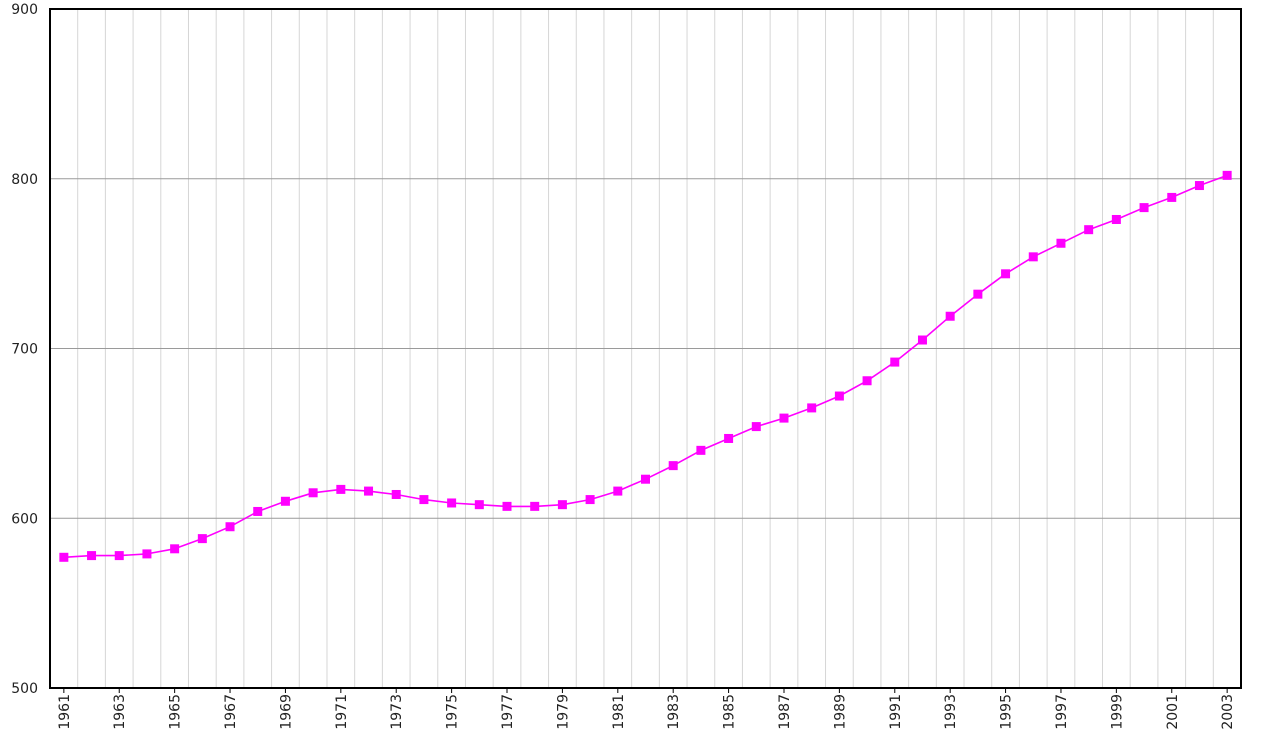 Image resolution: width=1280 pixels, height=753 pixels. Describe the element at coordinates (231, 712) in the screenshot. I see `x-tick-label: 1967` at that location.